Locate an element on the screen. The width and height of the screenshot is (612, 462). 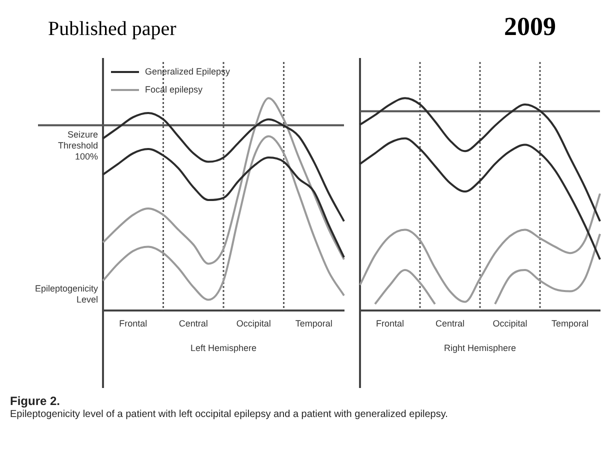
chart-title: 2009 is located at coordinates (530, 27).